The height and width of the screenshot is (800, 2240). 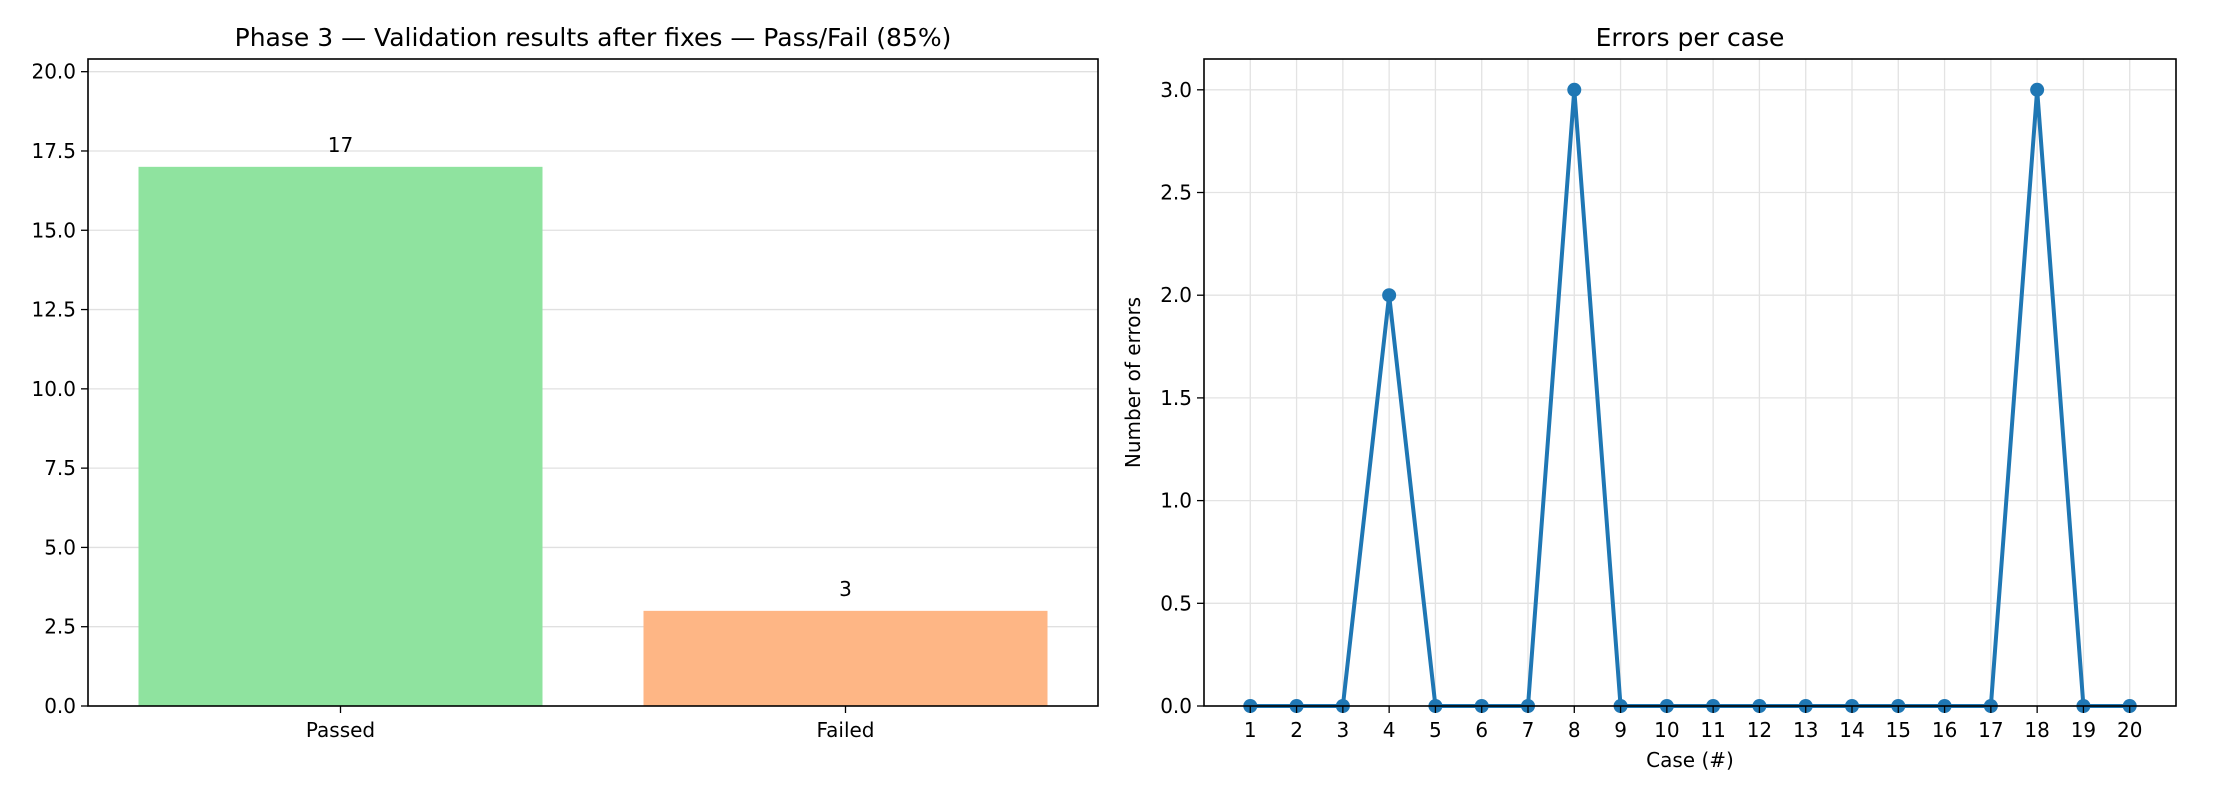 I want to click on line-chart-x-tick-label: 11, so click(x=1712, y=730).